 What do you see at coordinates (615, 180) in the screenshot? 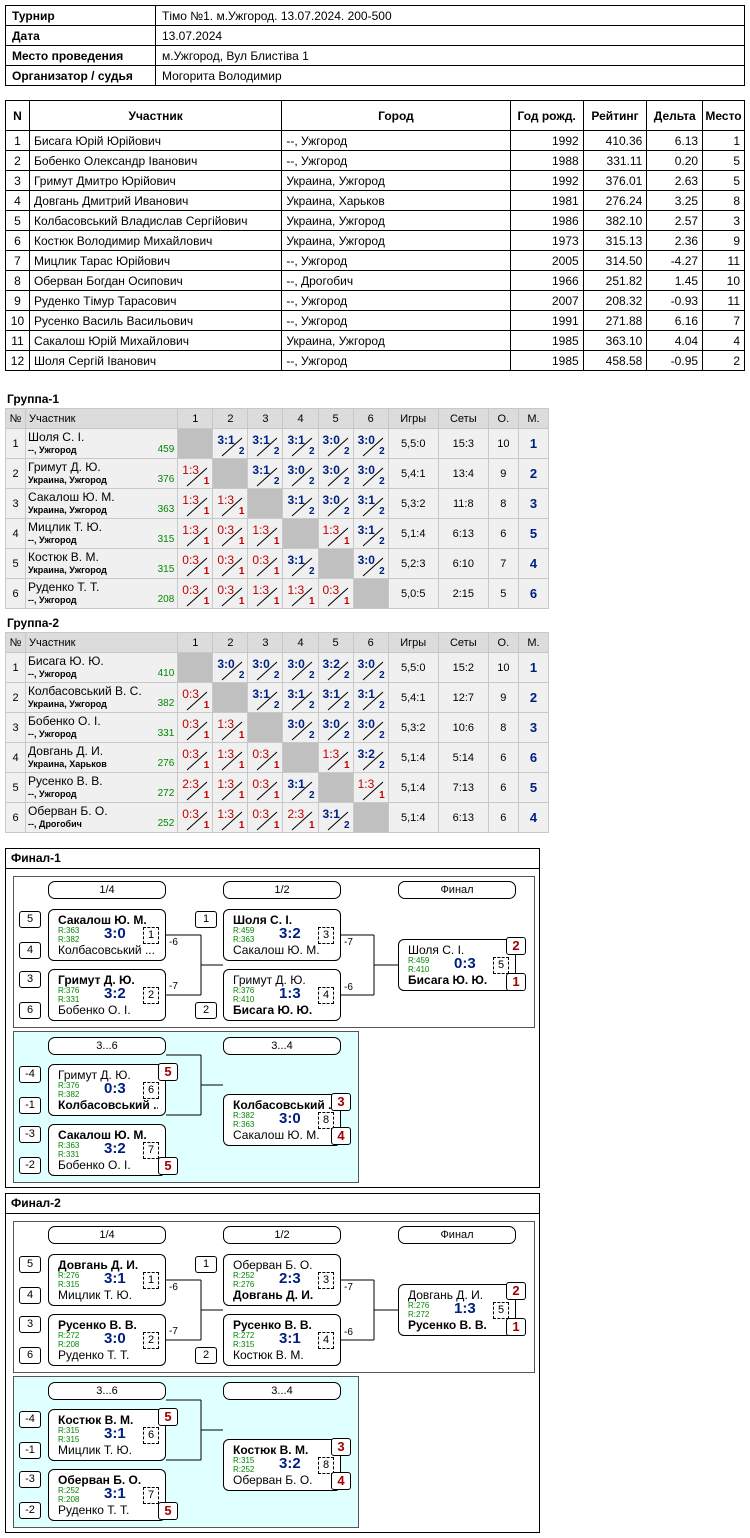
I see `table-cell: 376.01` at bounding box center [615, 180].